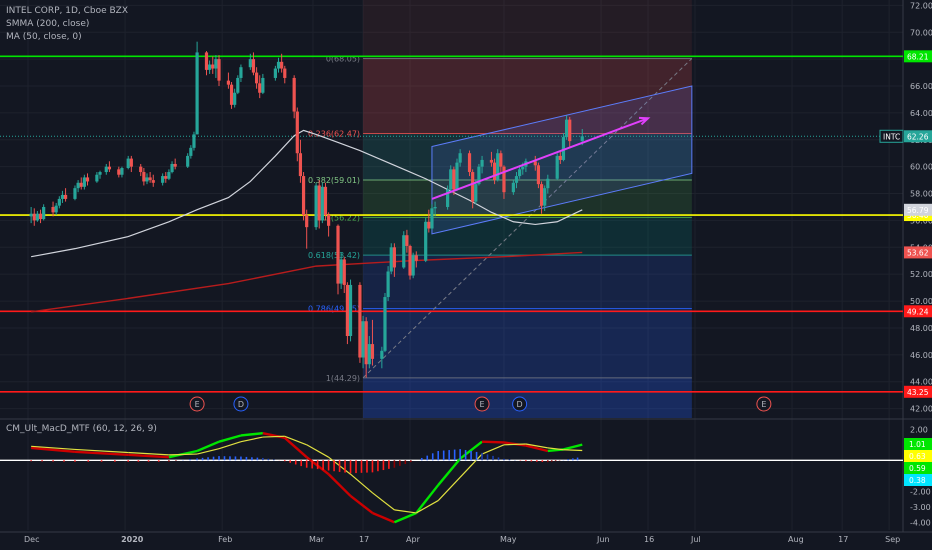 Image resolution: width=932 pixels, height=550 pixels. I want to click on time-tick-label: Apr, so click(413, 539).